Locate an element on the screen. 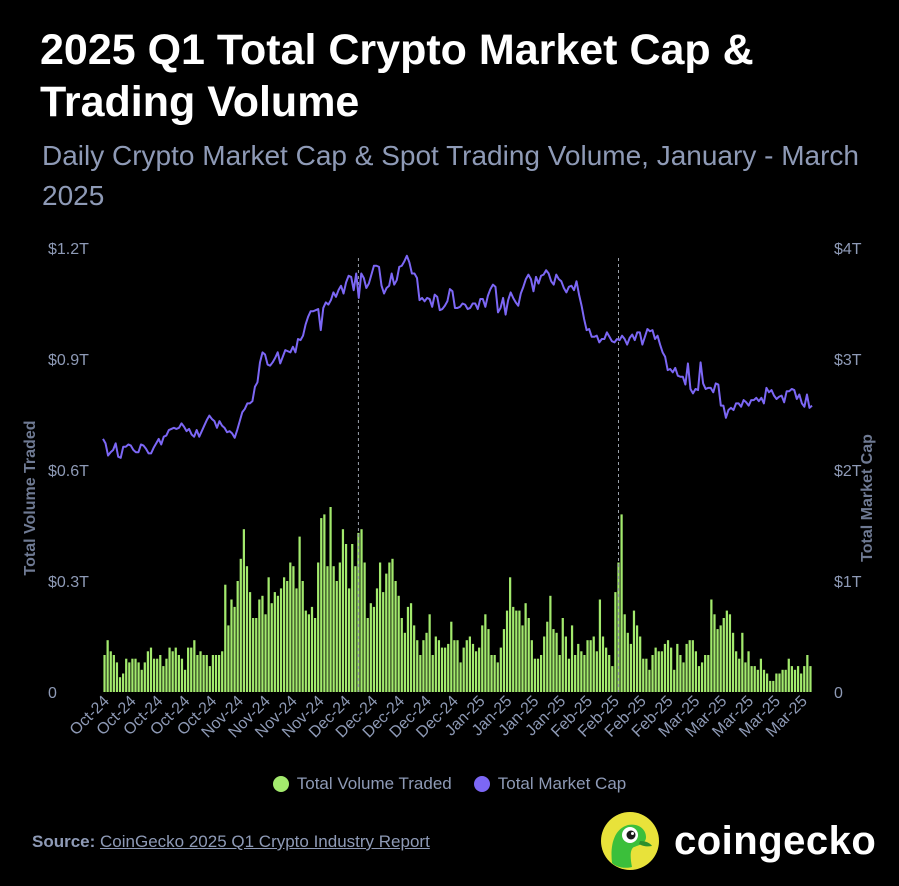 The width and height of the screenshot is (899, 886). brand: coingecko is located at coordinates (738, 841).